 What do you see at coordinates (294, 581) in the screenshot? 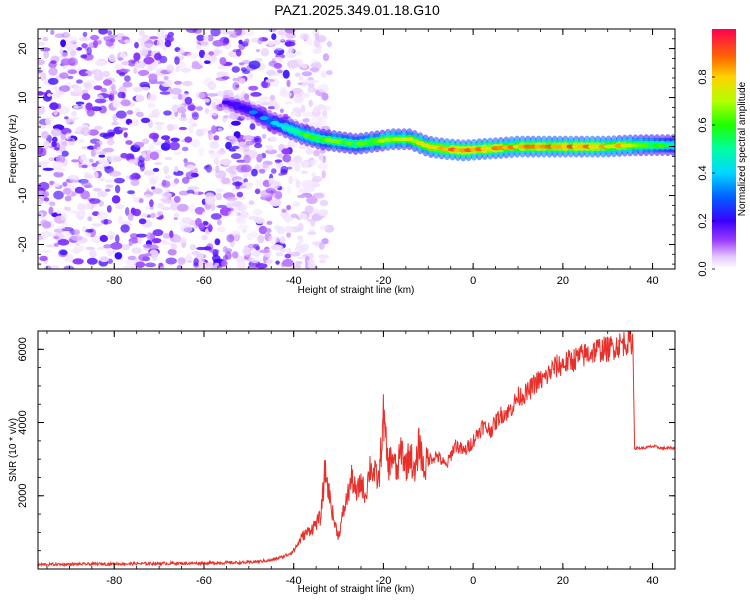
I see `x-tick-label: -40` at bounding box center [294, 581].